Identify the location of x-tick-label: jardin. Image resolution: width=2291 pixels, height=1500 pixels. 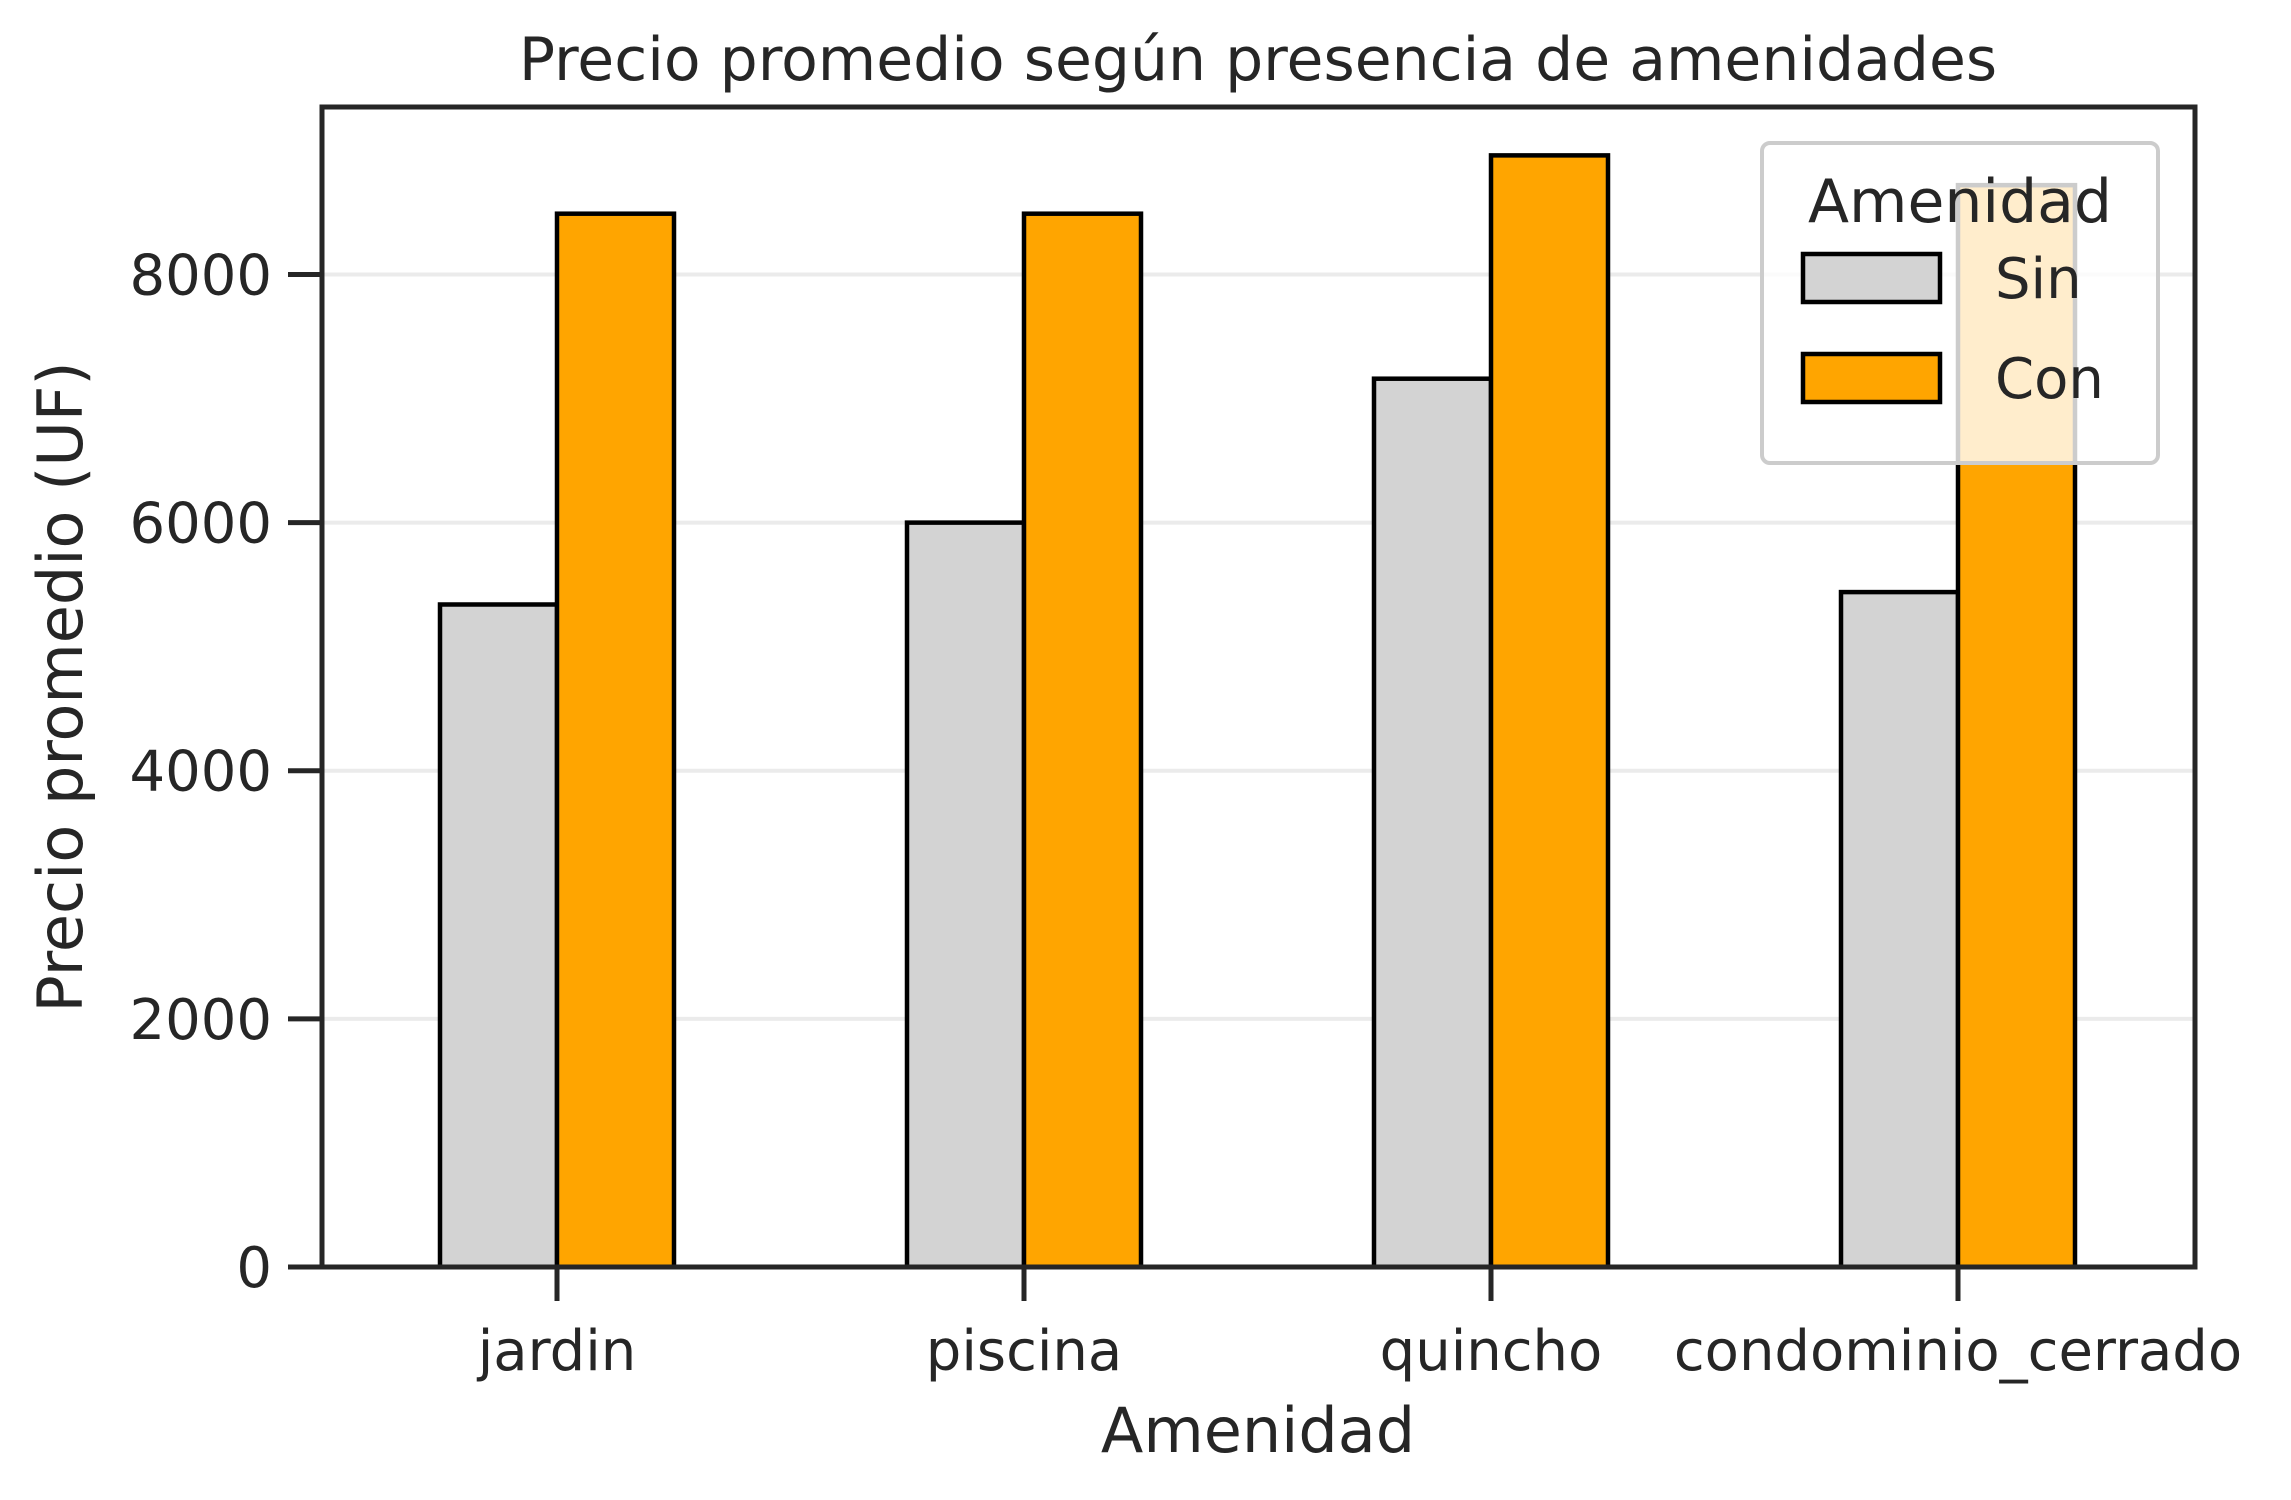
(556, 1351).